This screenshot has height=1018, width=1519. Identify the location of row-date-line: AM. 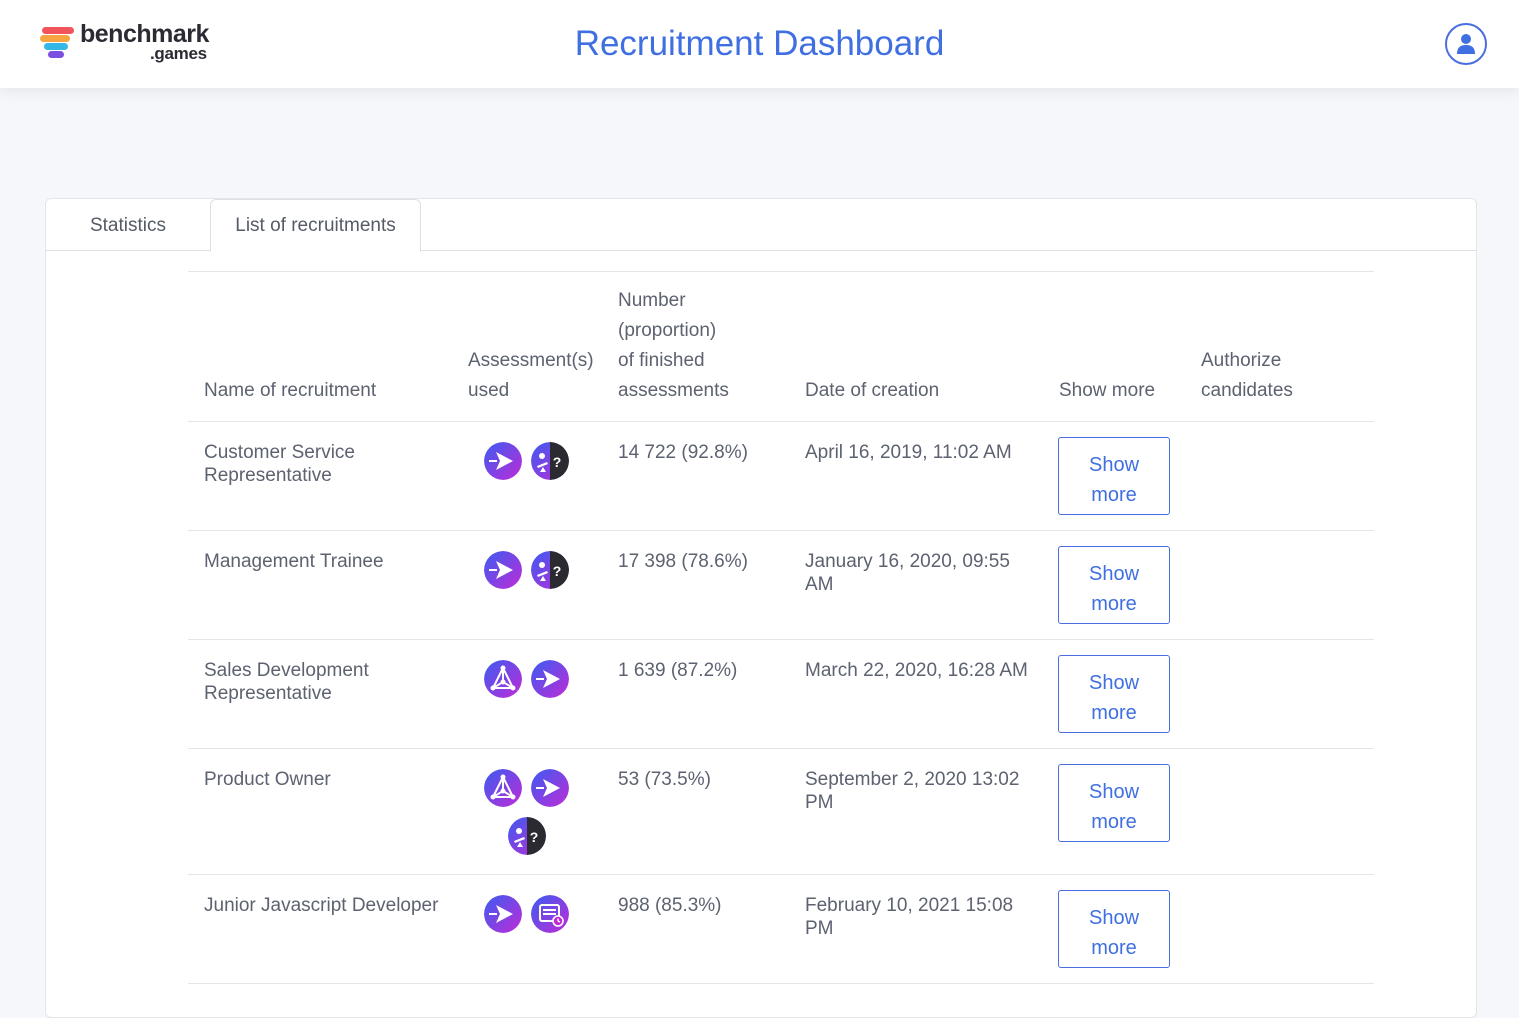
(819, 584).